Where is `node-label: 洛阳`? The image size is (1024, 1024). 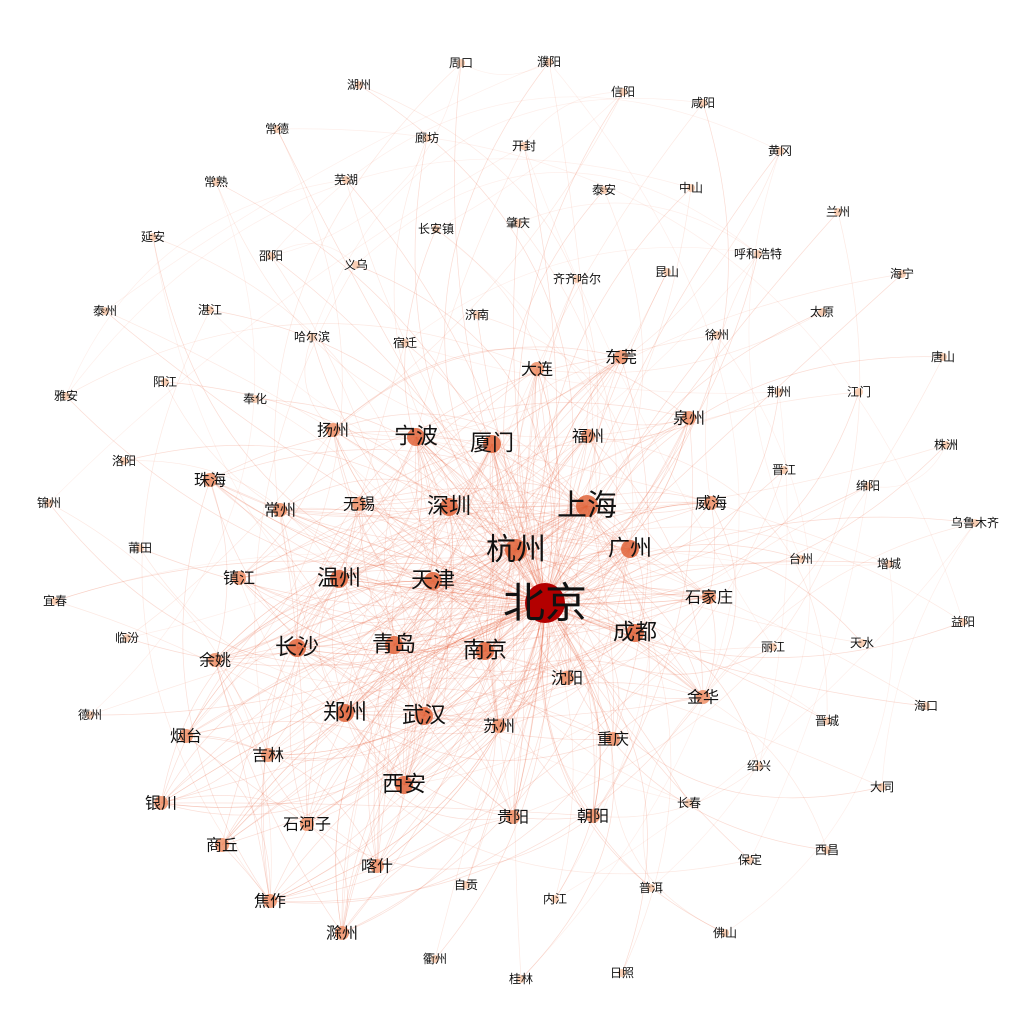 node-label: 洛阳 is located at coordinates (124, 460).